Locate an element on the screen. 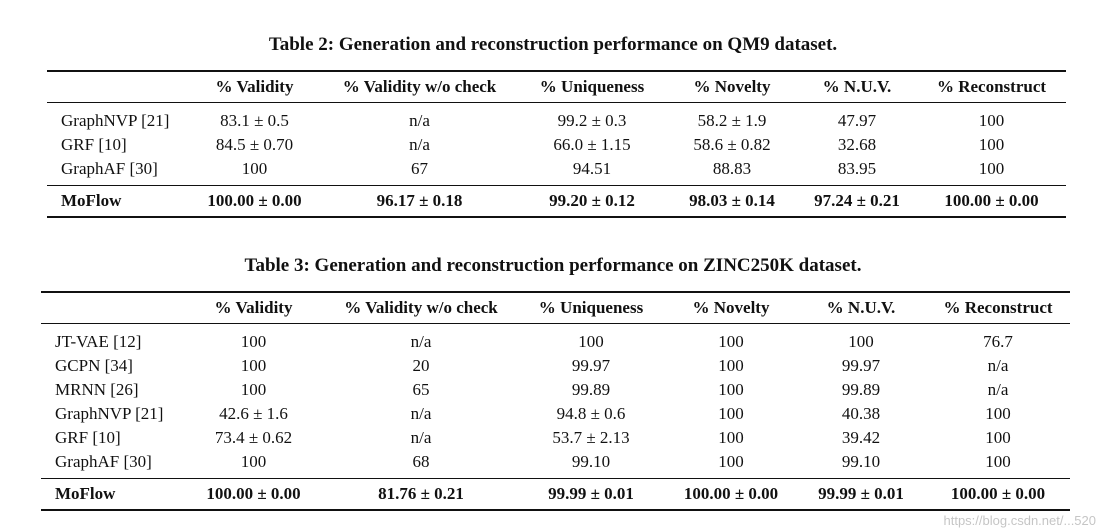  table-cell: 84.5 ± 0.70 is located at coordinates (254, 144).